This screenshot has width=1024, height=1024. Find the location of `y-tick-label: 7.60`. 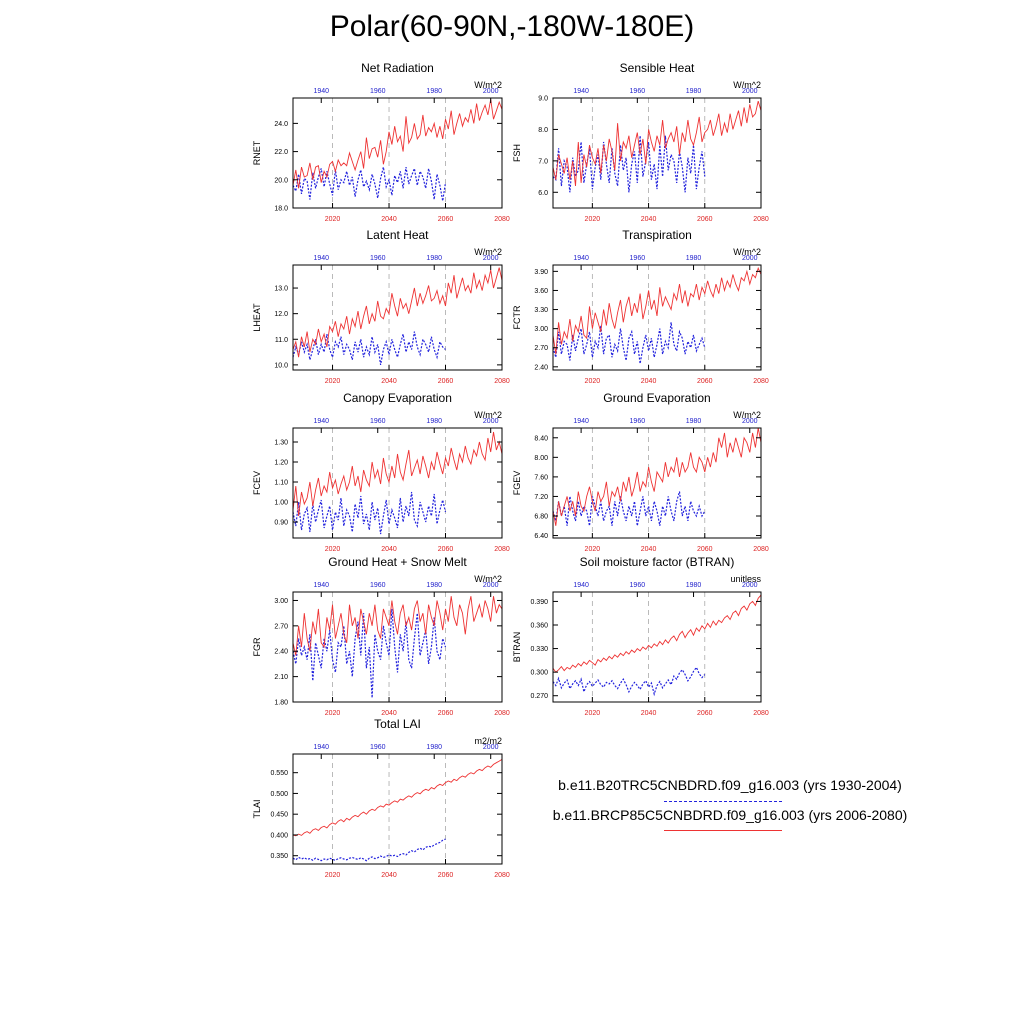

y-tick-label: 7.60 is located at coordinates (541, 477).